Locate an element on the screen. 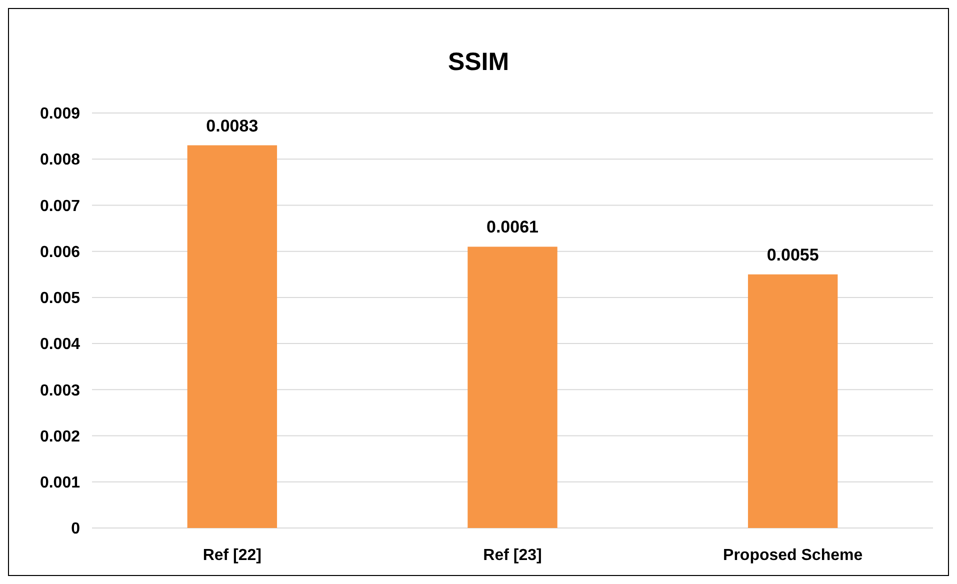 This screenshot has width=957, height=584. y-tick-label: 0.005 is located at coordinates (60, 299).